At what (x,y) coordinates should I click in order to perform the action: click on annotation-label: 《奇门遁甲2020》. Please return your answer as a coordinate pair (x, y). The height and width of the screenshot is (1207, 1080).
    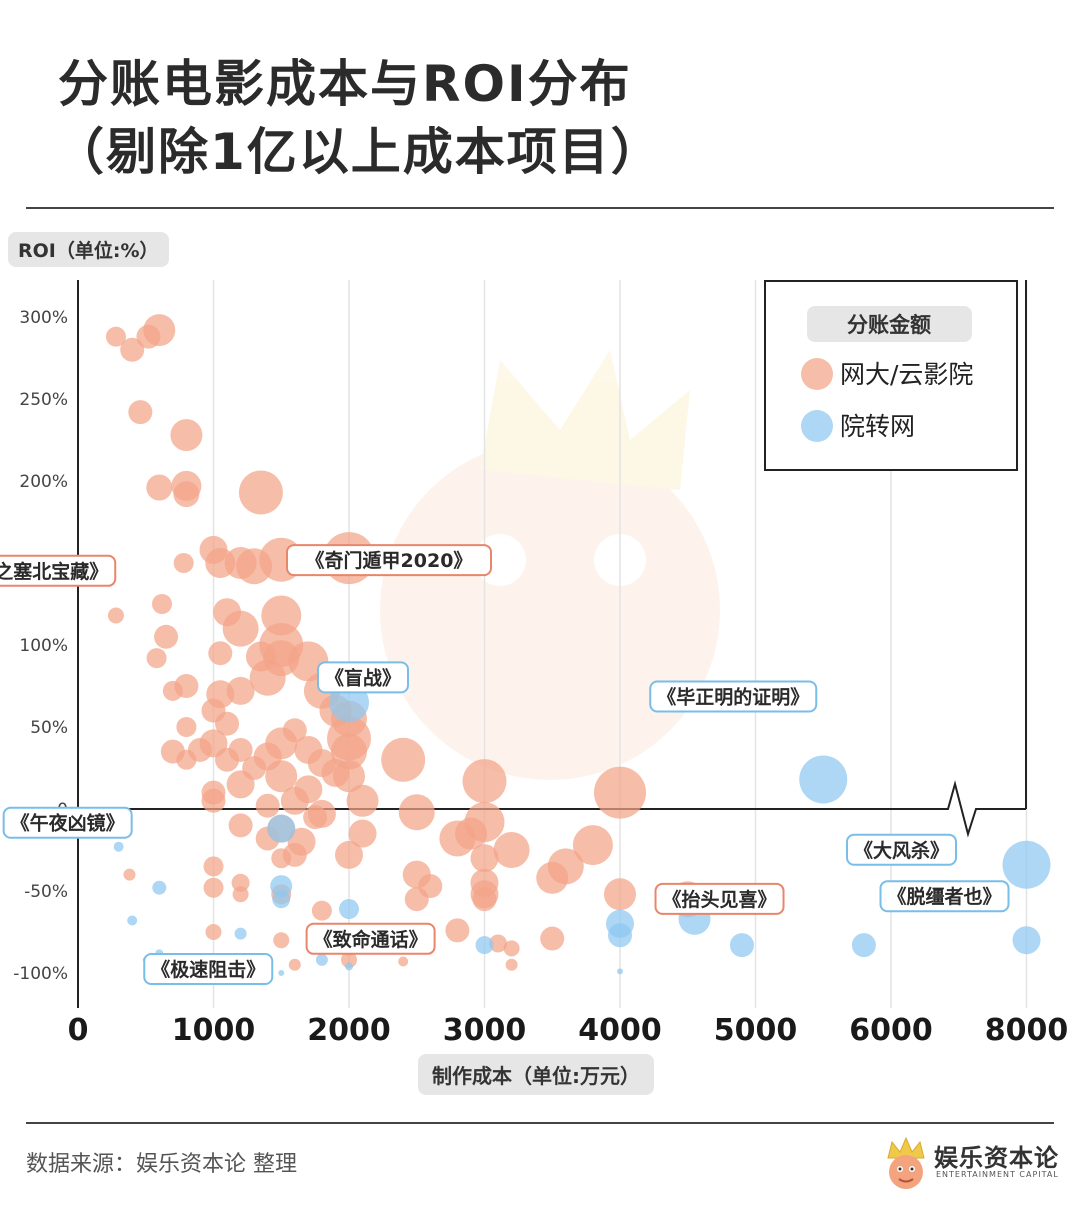
    Looking at the image, I should click on (389, 560).